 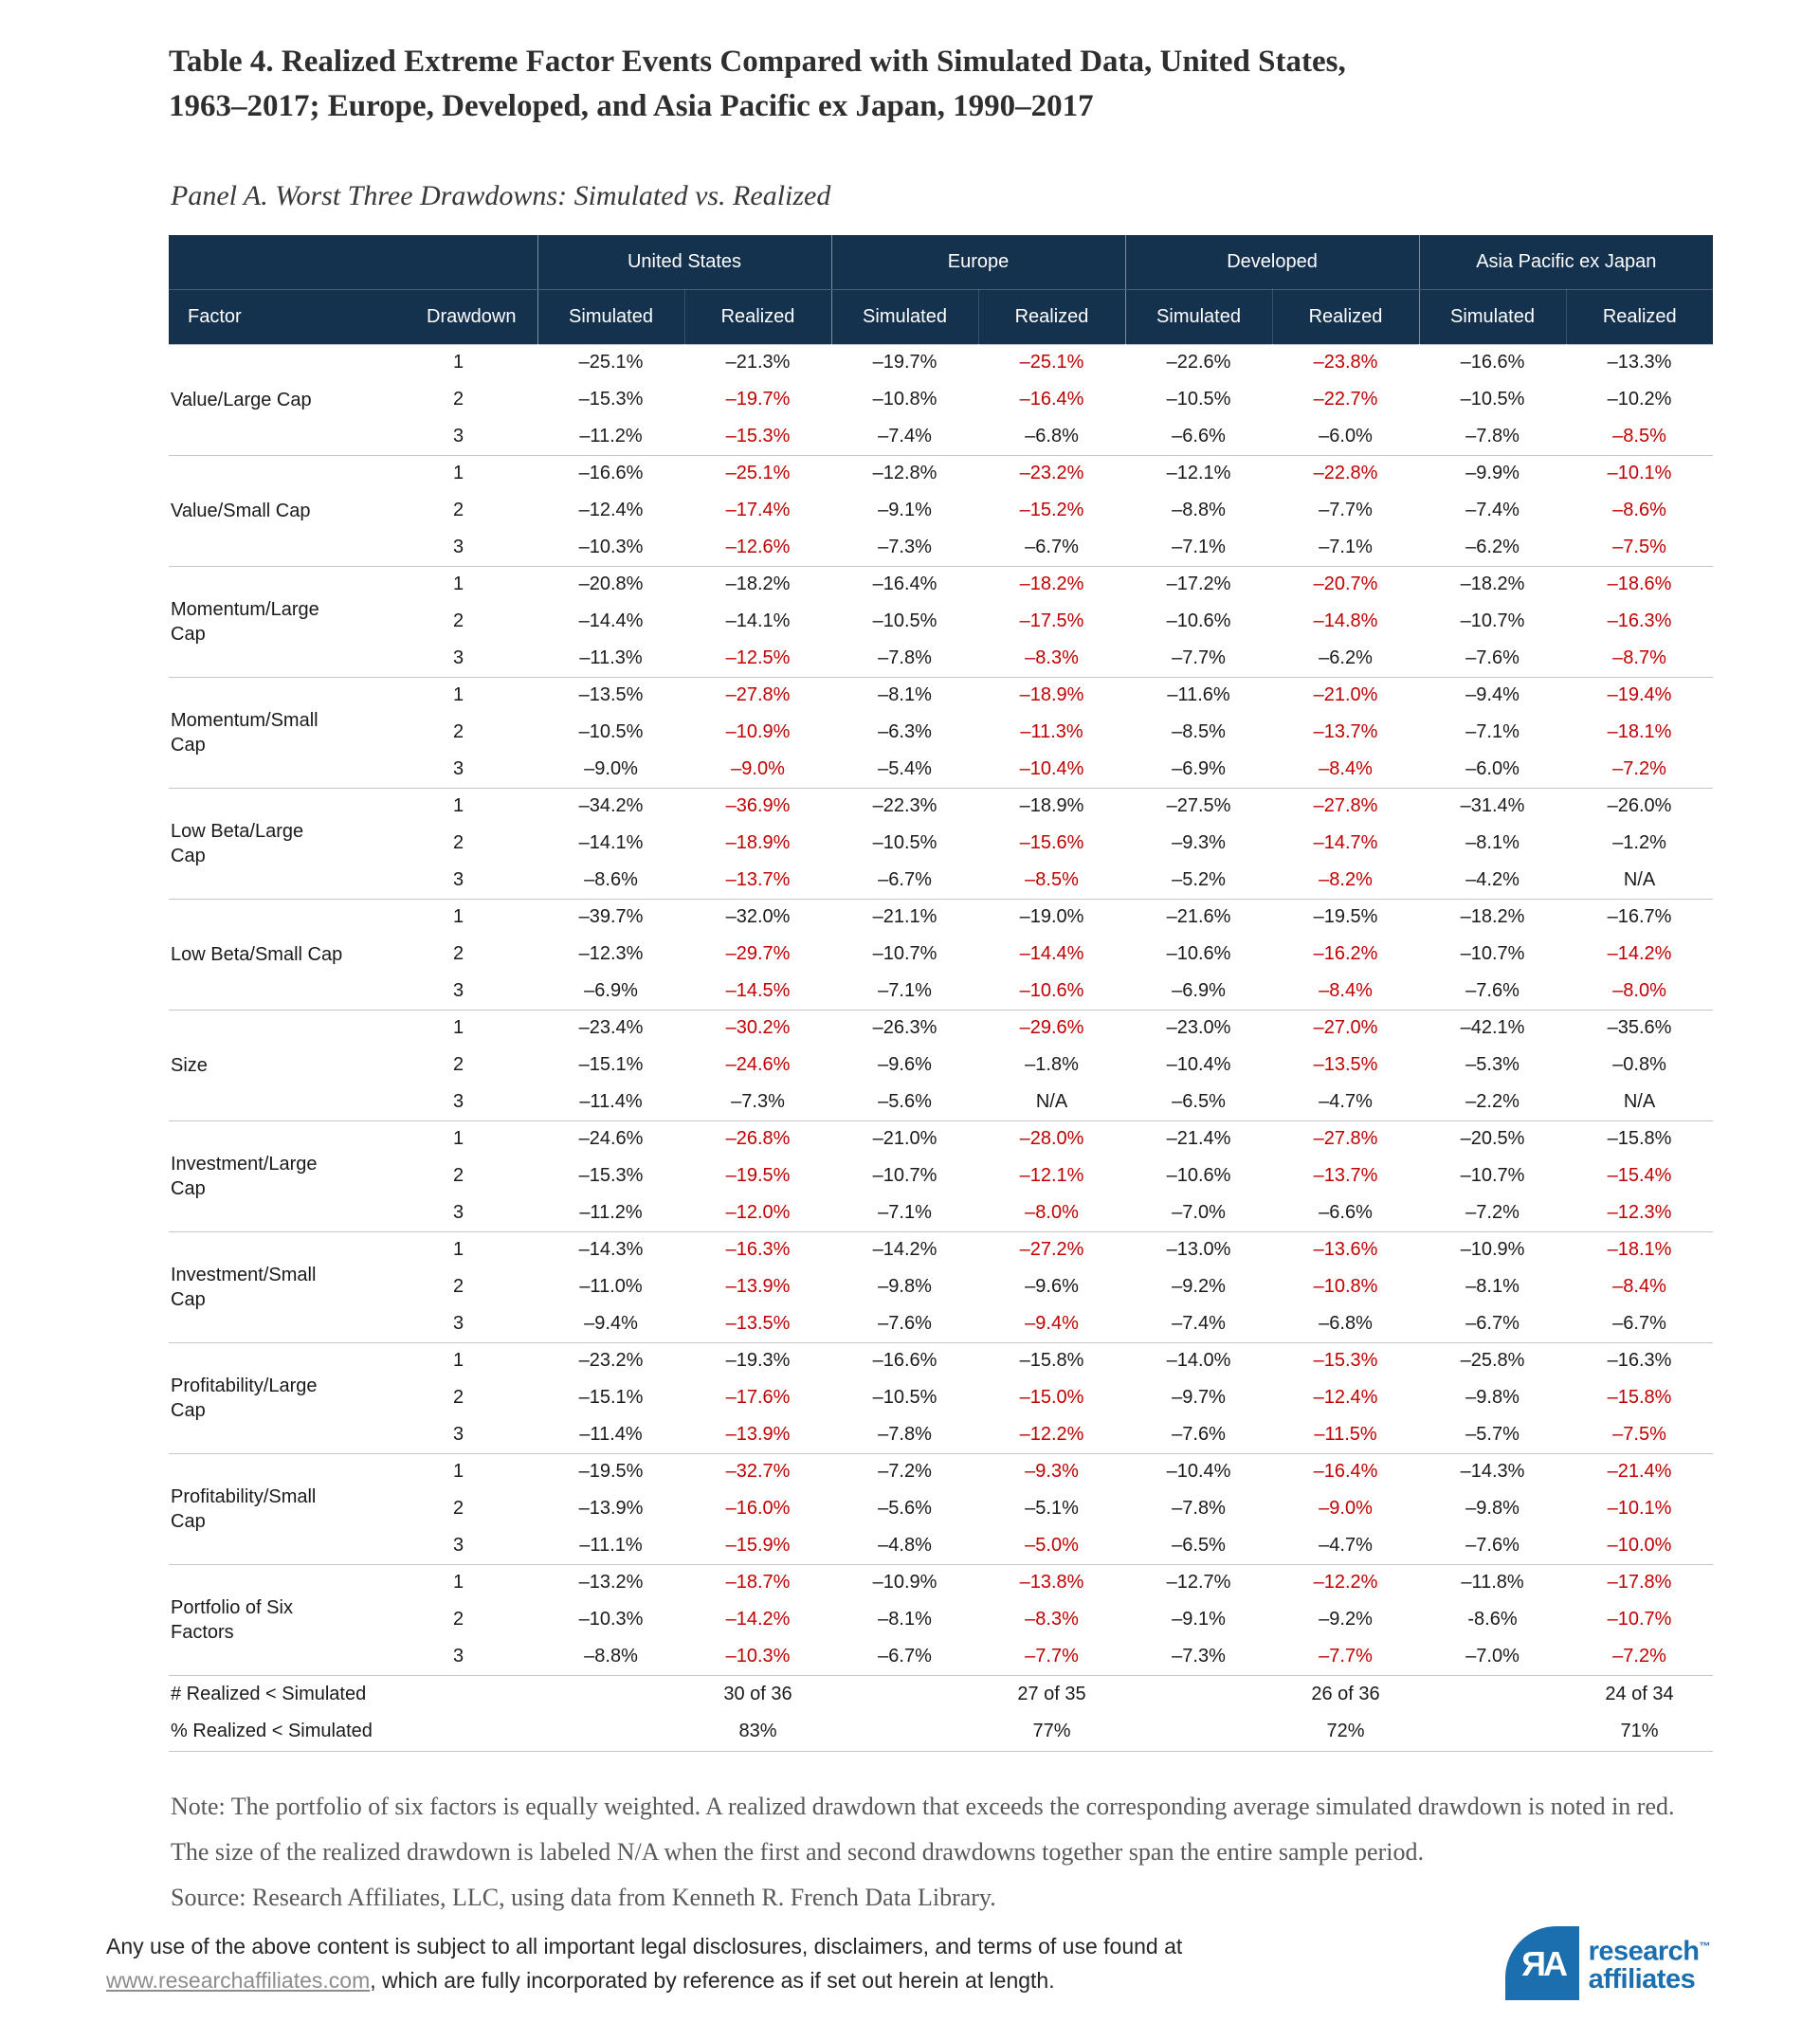 What do you see at coordinates (1642, 1979) in the screenshot?
I see `logo-word-affiliates: affiliates` at bounding box center [1642, 1979].